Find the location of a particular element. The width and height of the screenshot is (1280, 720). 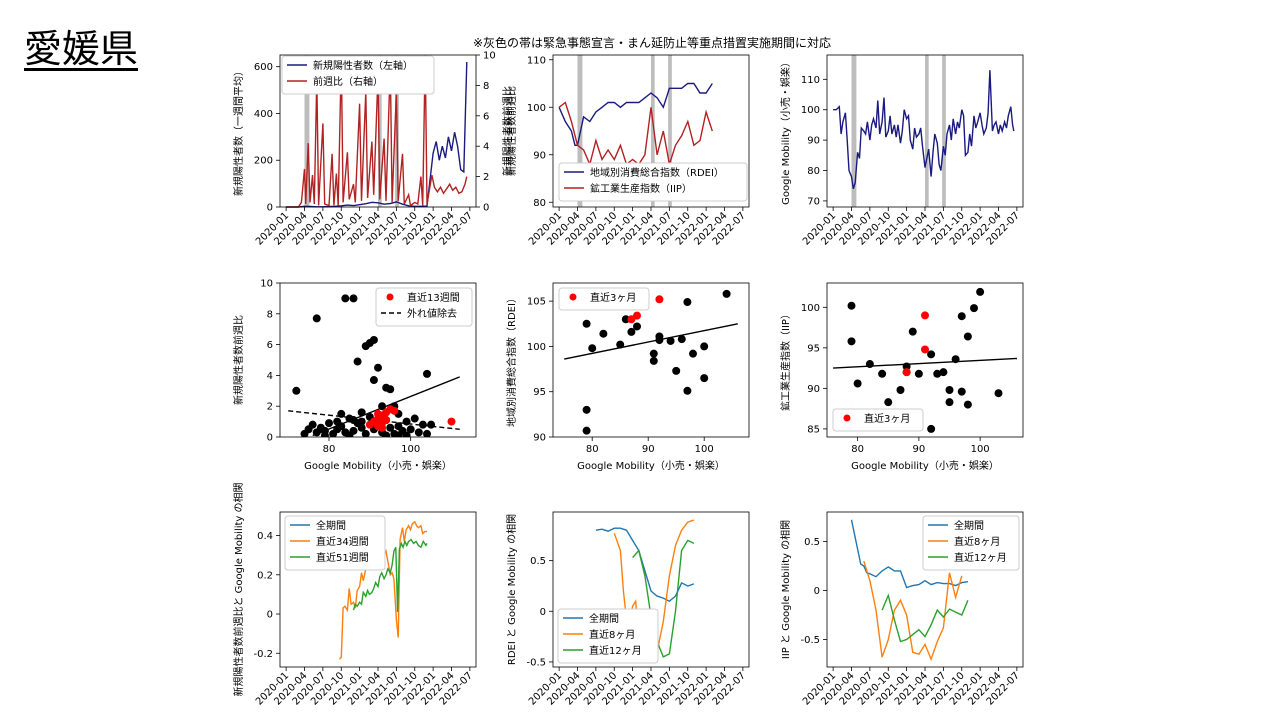

y-tick-label: 70 is located at coordinates (813, 201).